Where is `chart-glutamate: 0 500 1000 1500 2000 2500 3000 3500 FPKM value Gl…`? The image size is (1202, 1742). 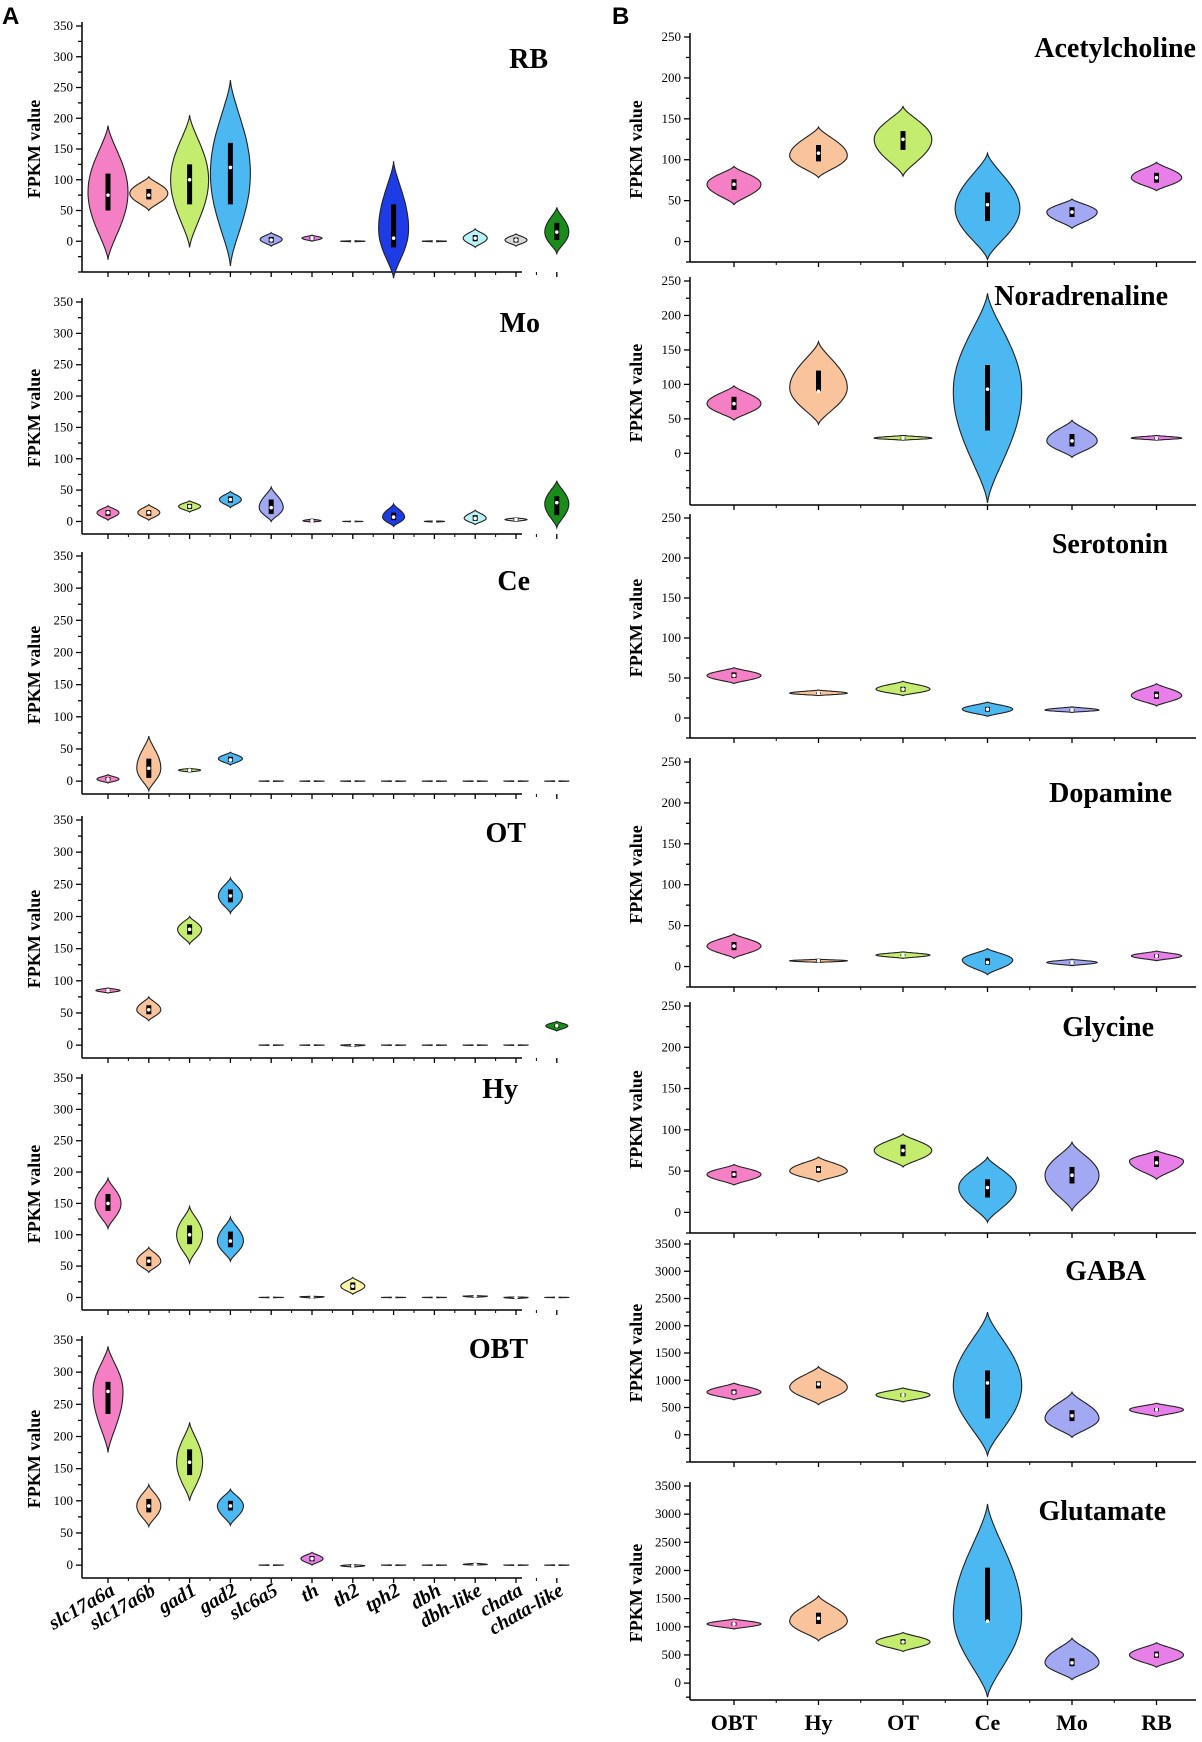 chart-glutamate: 0 500 1000 1500 2000 2500 3000 3500 FPKM value Gl… is located at coordinates (911, 1591).